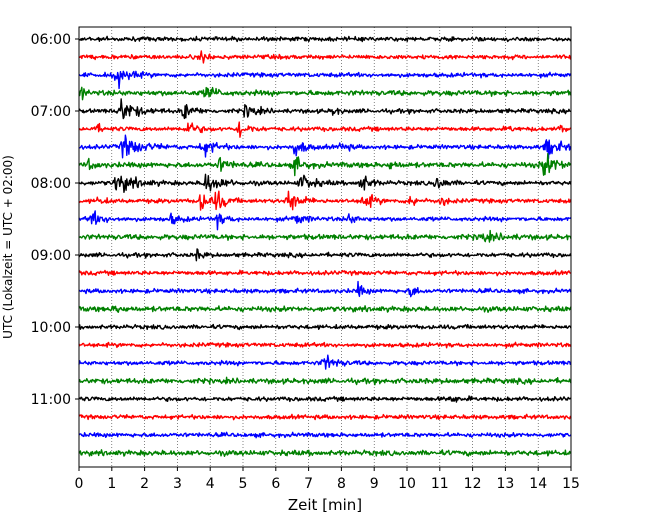  I want to click on y-tick-label: 10:00, so click(51, 328).